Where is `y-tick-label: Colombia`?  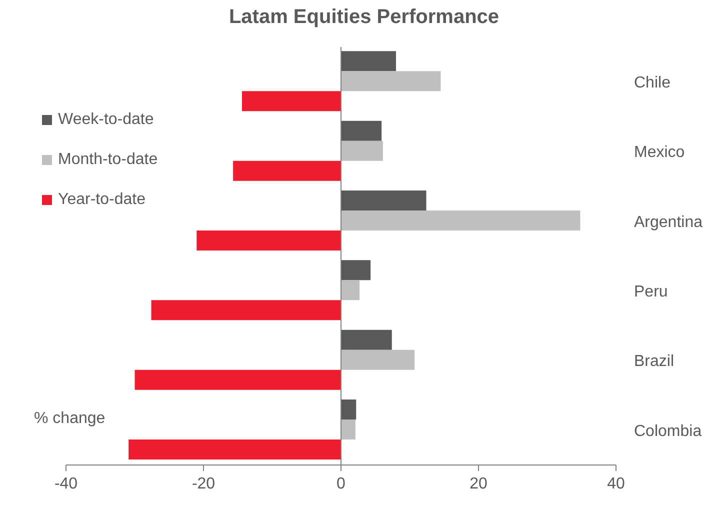 y-tick-label: Colombia is located at coordinates (668, 431).